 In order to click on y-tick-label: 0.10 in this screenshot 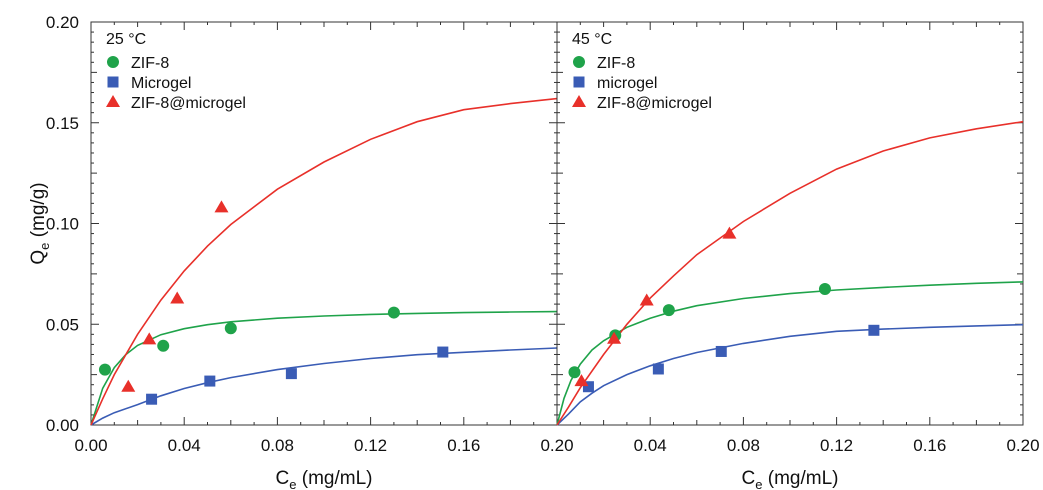, I will do `click(62, 224)`.